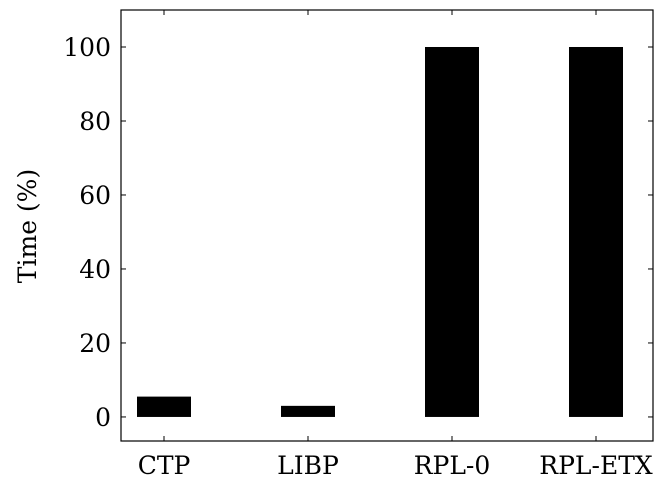 The height and width of the screenshot is (477, 669). I want to click on bar-libp, so click(308, 411).